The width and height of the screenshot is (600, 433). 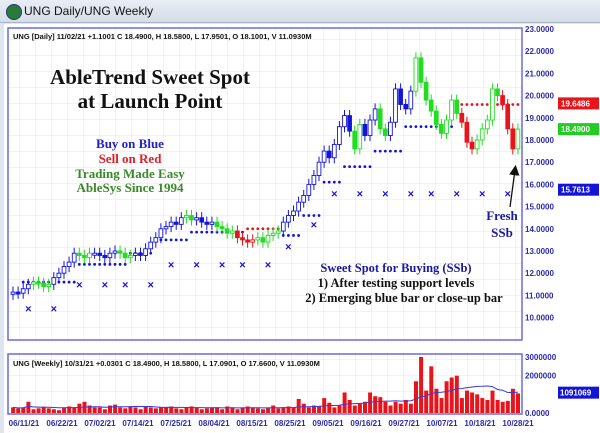 I want to click on price-badge, so click(x=578, y=189).